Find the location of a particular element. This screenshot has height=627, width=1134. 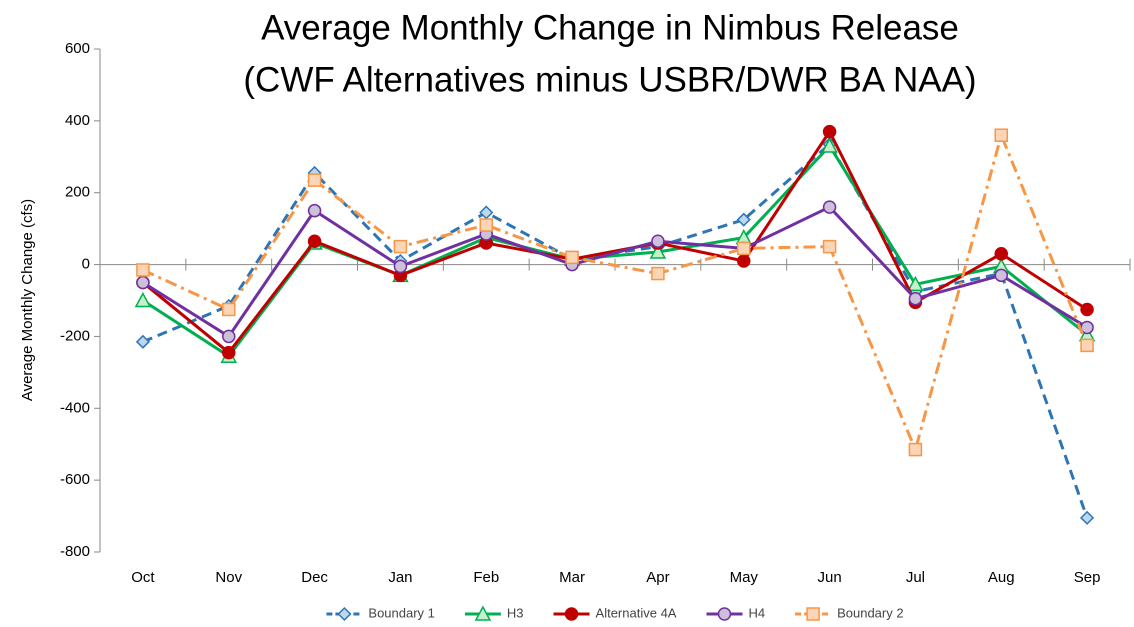

legend-label: Alternative 4A is located at coordinates (636, 612).